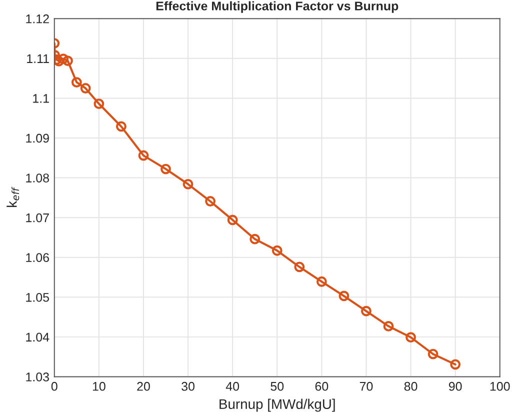 This screenshot has height=414, width=518. I want to click on x-tick-label: 80, so click(411, 386).